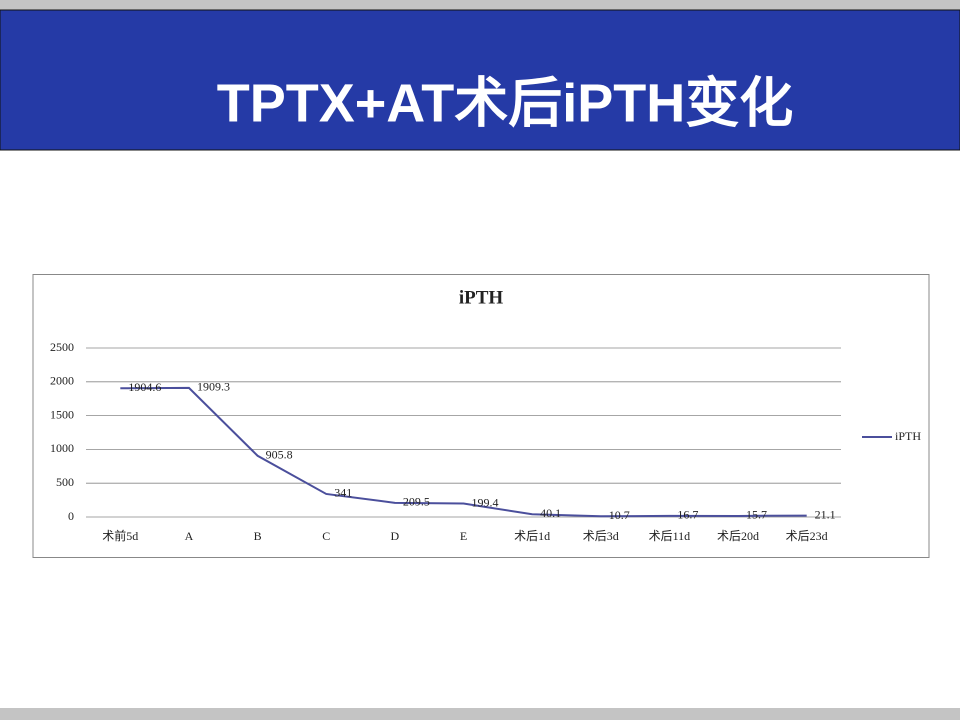  I want to click on data-label: 199.4, so click(485, 502).